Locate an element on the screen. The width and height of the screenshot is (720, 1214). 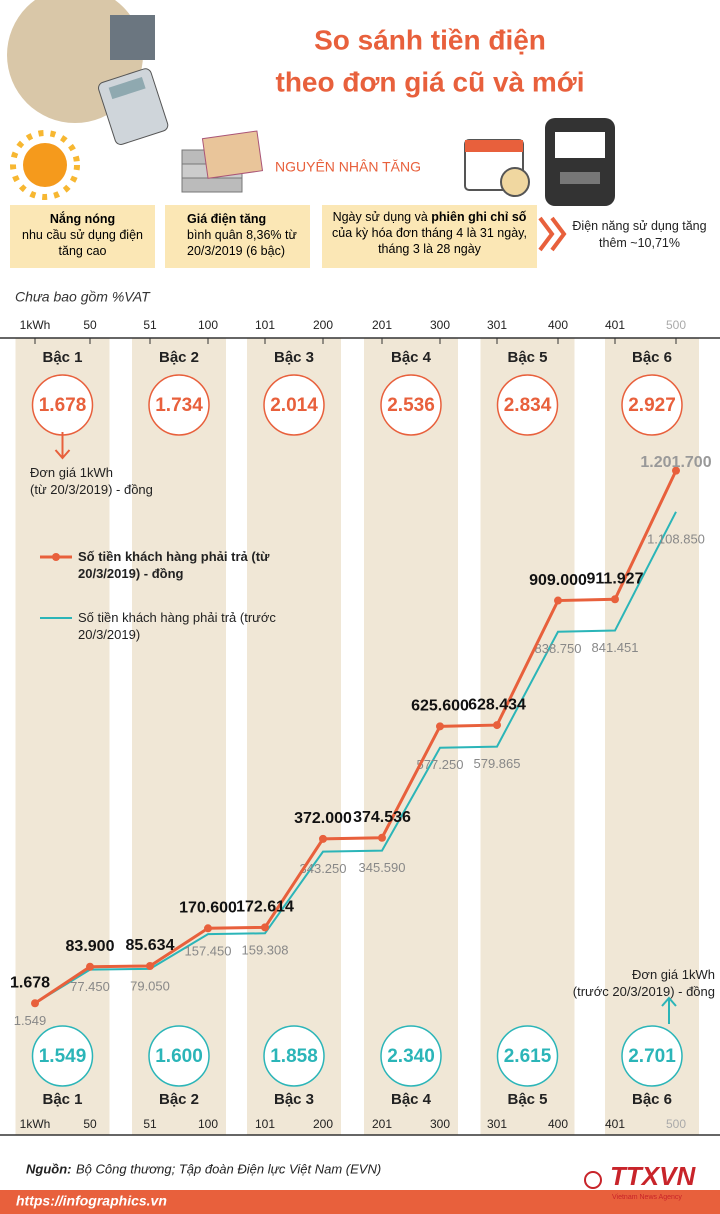
data-label: 841.451 is located at coordinates (615, 647).